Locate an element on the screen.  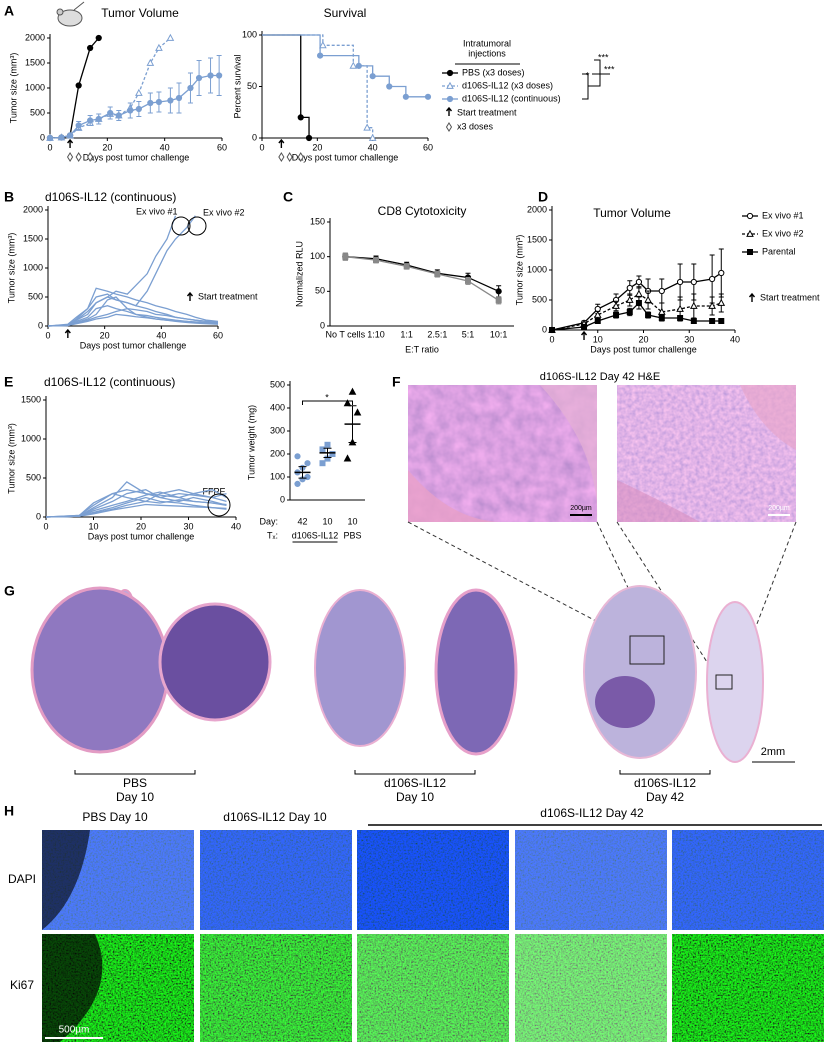
treatment-arrow is located at coordinates (281, 143).